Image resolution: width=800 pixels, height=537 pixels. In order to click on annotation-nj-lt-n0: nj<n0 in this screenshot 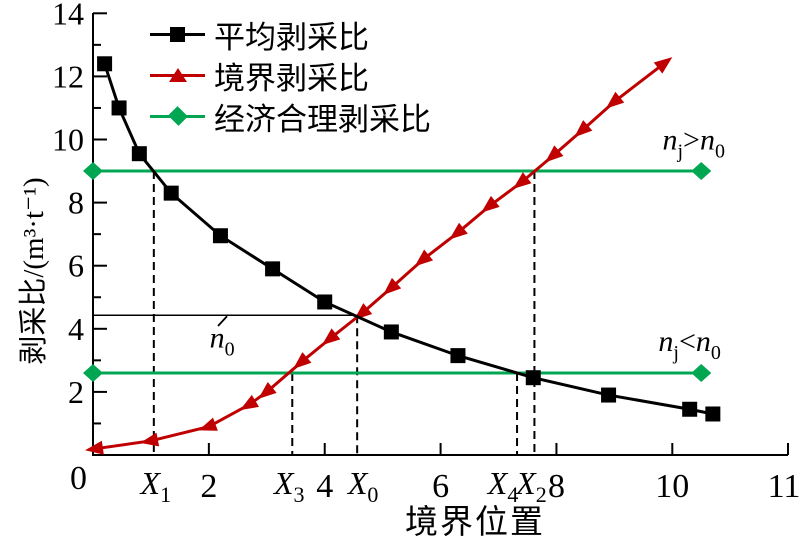, I will do `click(689, 344)`.